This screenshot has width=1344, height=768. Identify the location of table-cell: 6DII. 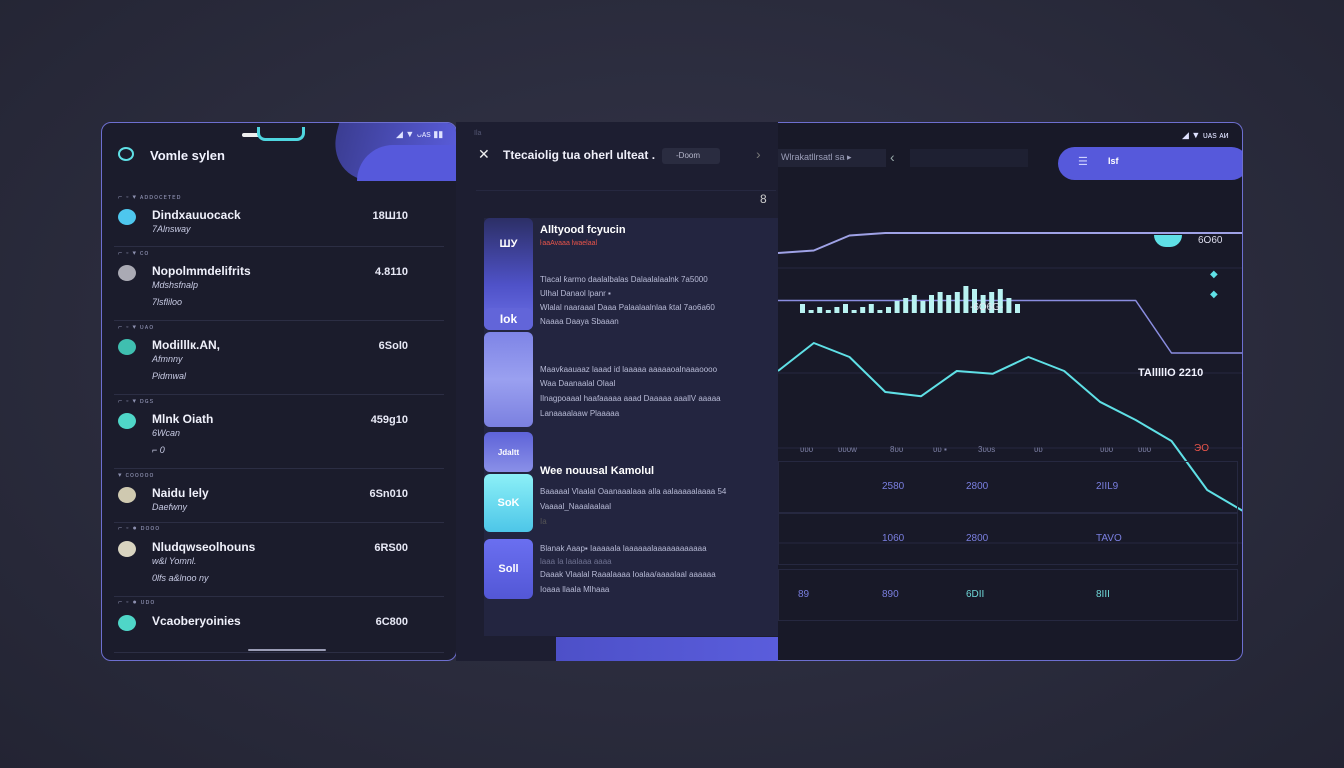
(975, 594).